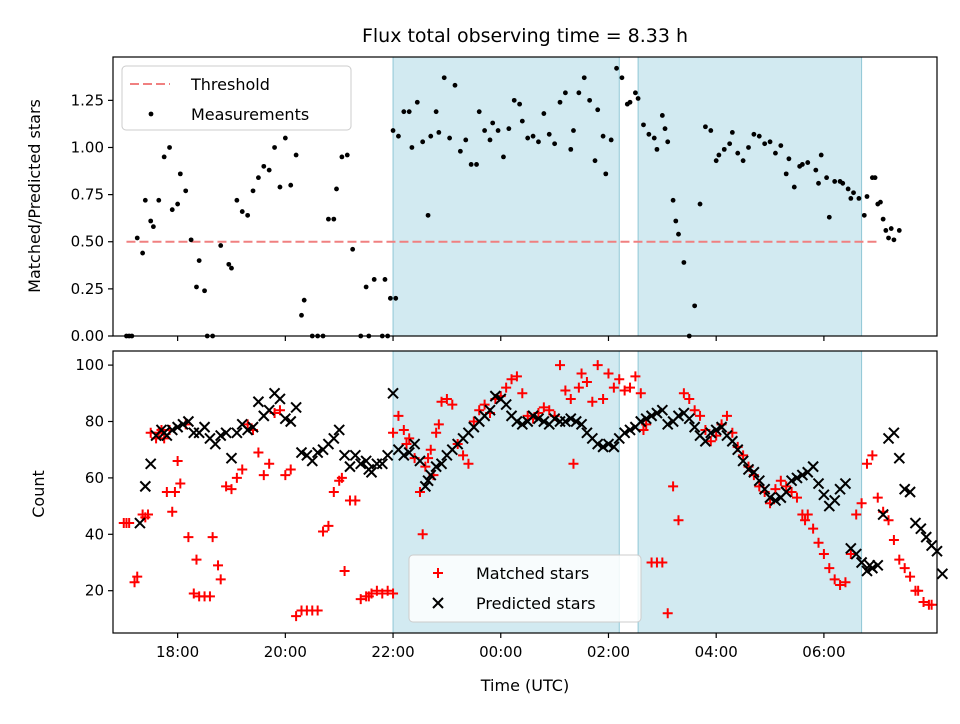 The image size is (960, 724). Describe the element at coordinates (151, 114) in the screenshot. I see `legend-measurements-swatch` at that location.